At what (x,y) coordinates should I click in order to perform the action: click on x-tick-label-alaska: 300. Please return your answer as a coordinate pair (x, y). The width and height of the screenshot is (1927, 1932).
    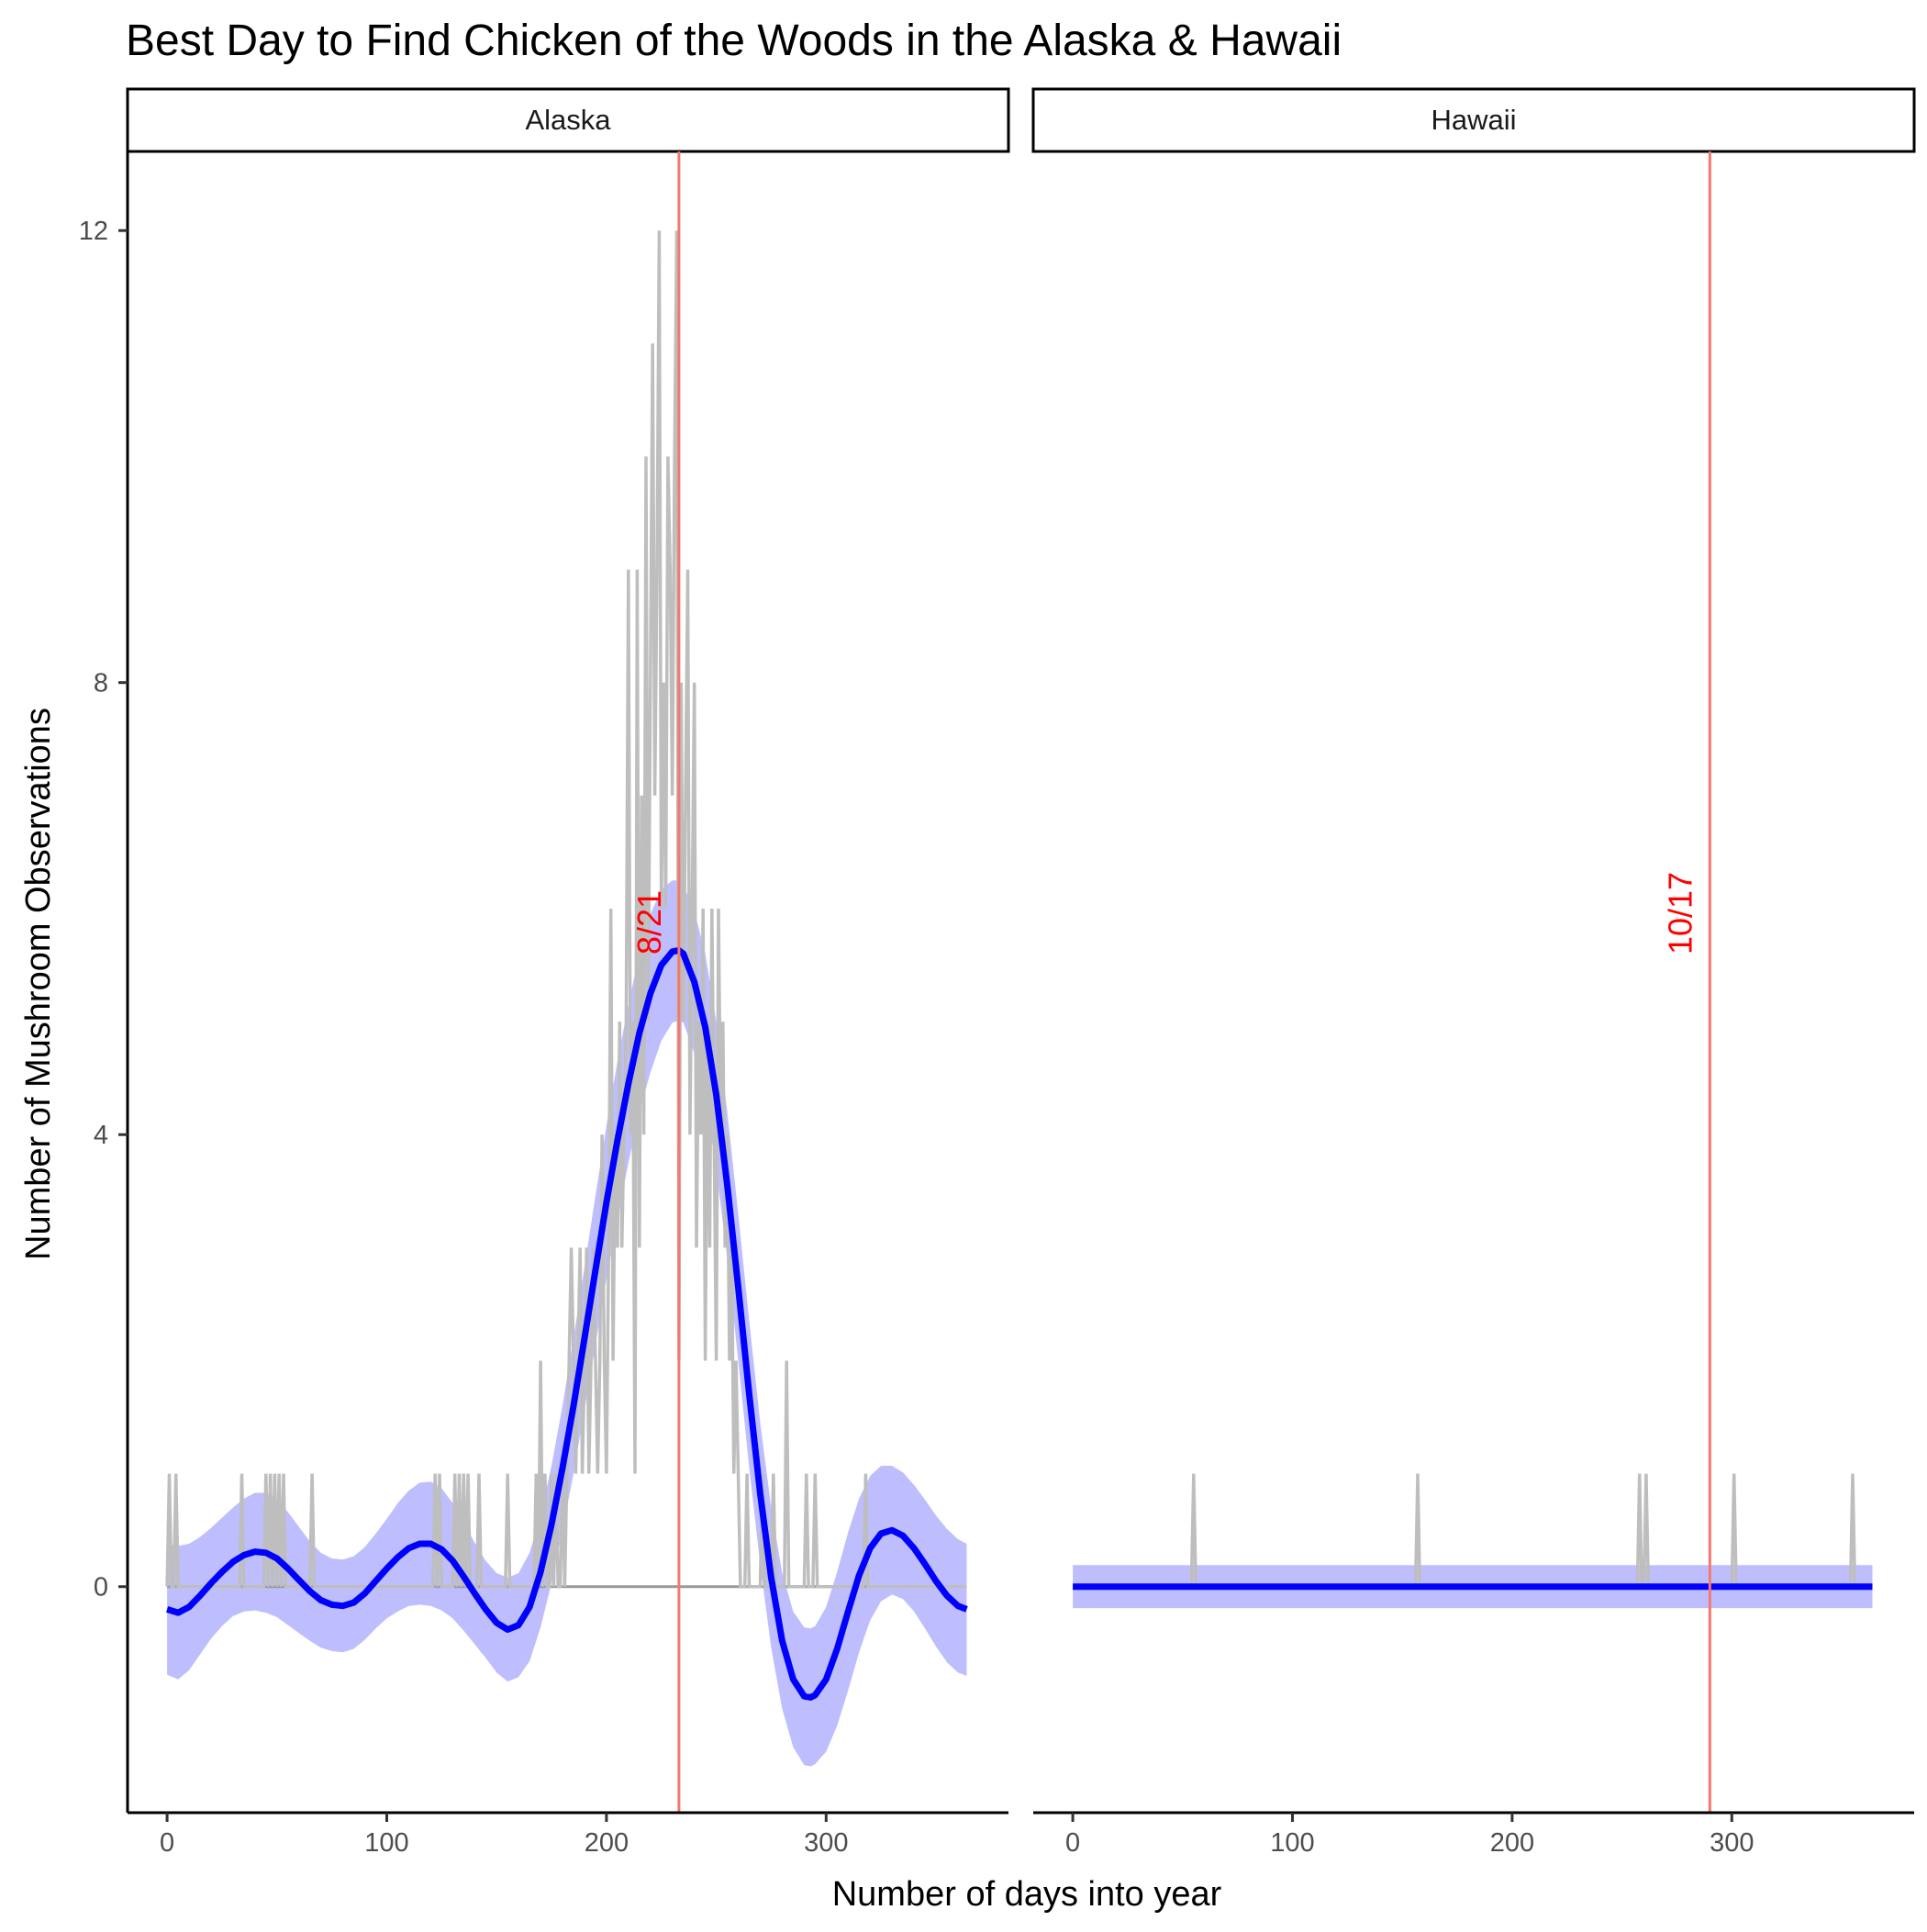
    Looking at the image, I should click on (826, 1843).